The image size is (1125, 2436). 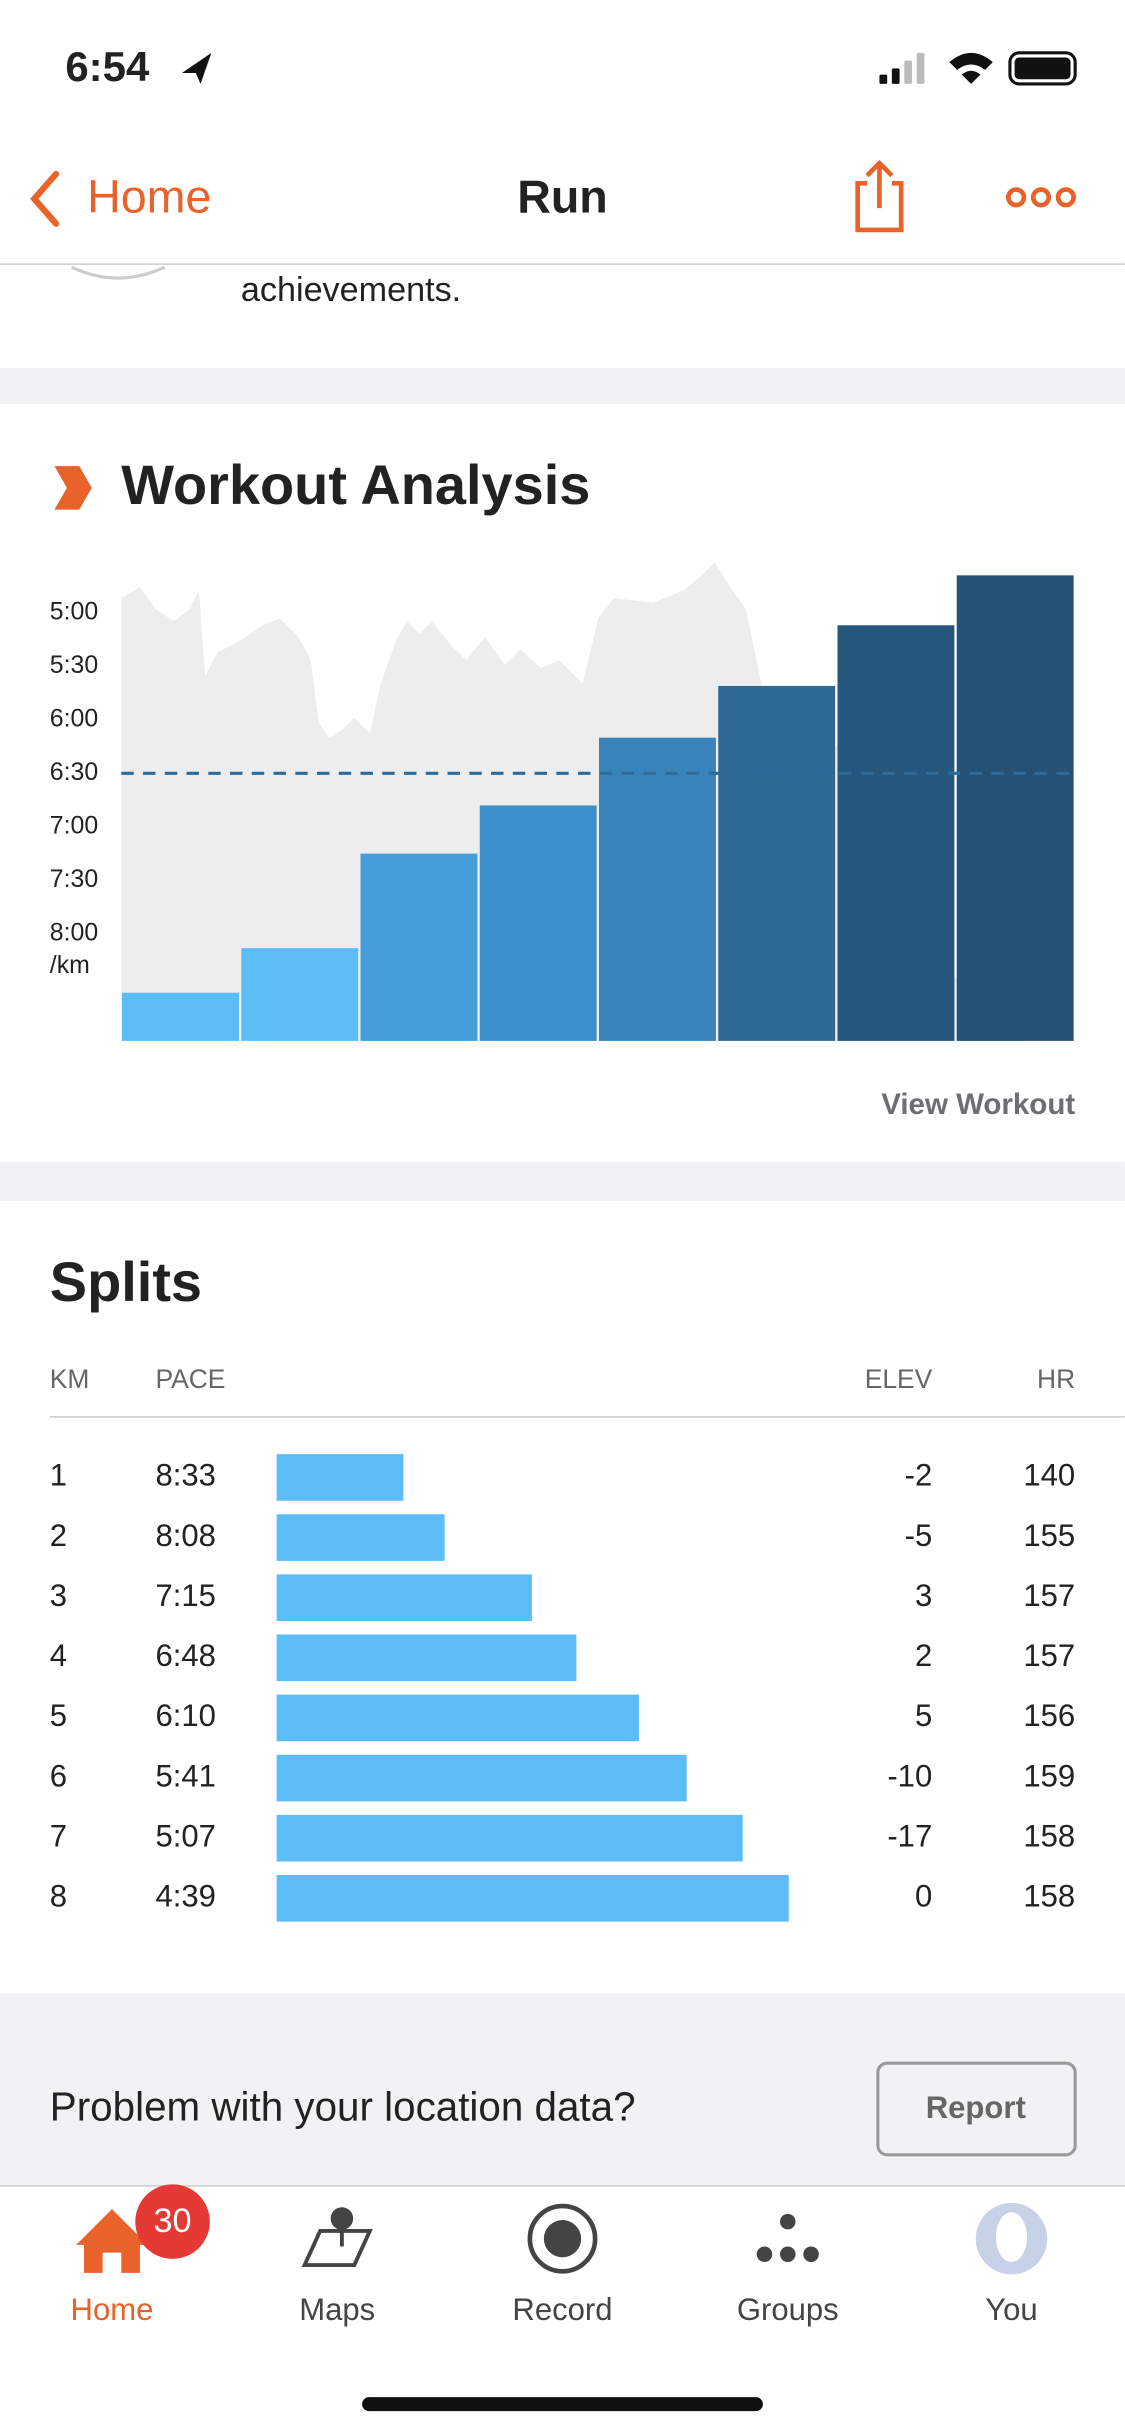 What do you see at coordinates (1049, 1535) in the screenshot?
I see `split-hr: 155` at bounding box center [1049, 1535].